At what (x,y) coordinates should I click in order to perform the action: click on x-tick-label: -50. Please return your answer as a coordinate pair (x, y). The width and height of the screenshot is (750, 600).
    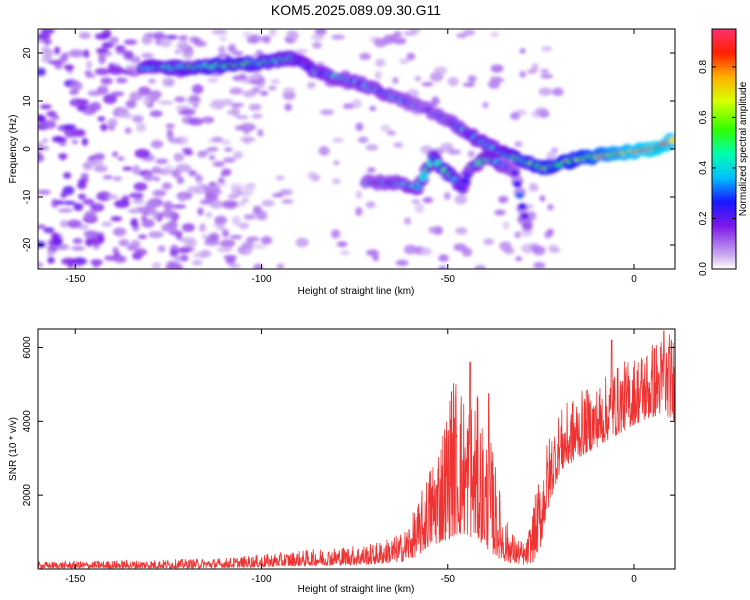
    Looking at the image, I should click on (448, 279).